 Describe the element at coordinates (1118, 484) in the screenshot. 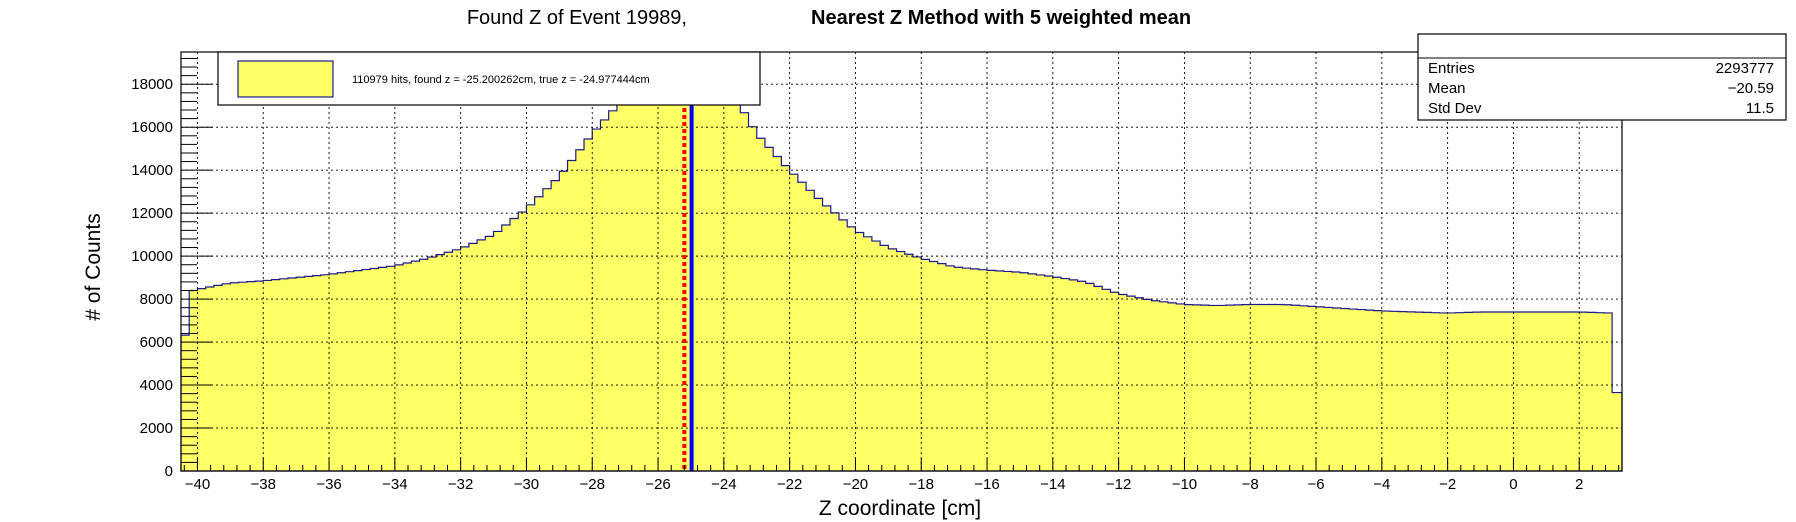

I see `x-tick-label: −12` at that location.